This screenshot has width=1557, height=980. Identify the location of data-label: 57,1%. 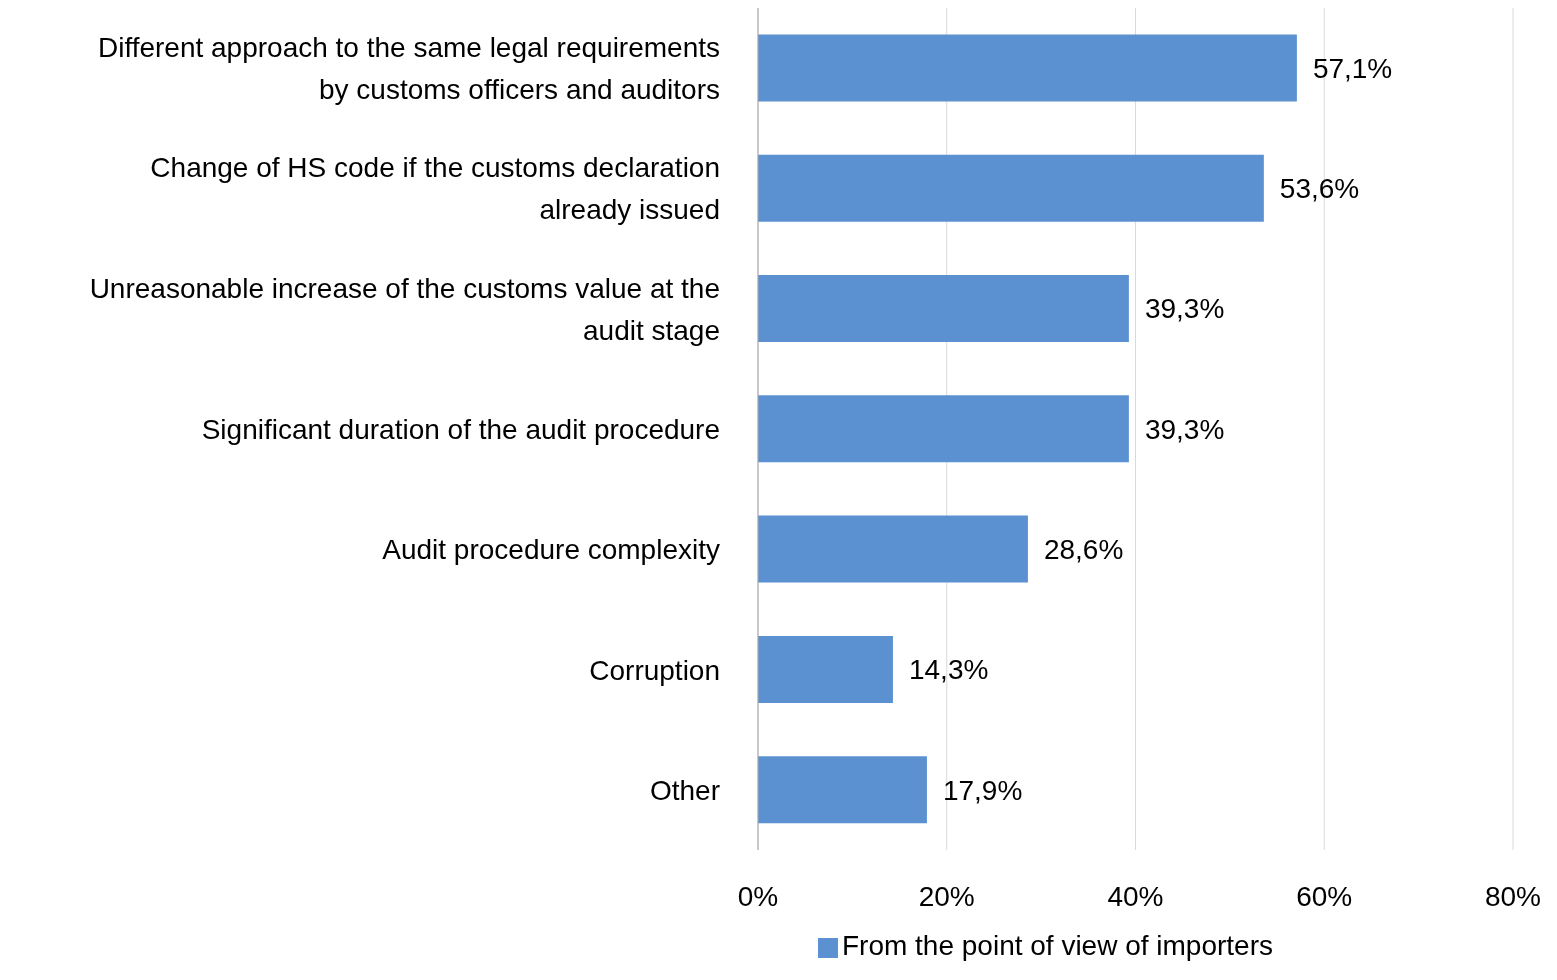
(1352, 68).